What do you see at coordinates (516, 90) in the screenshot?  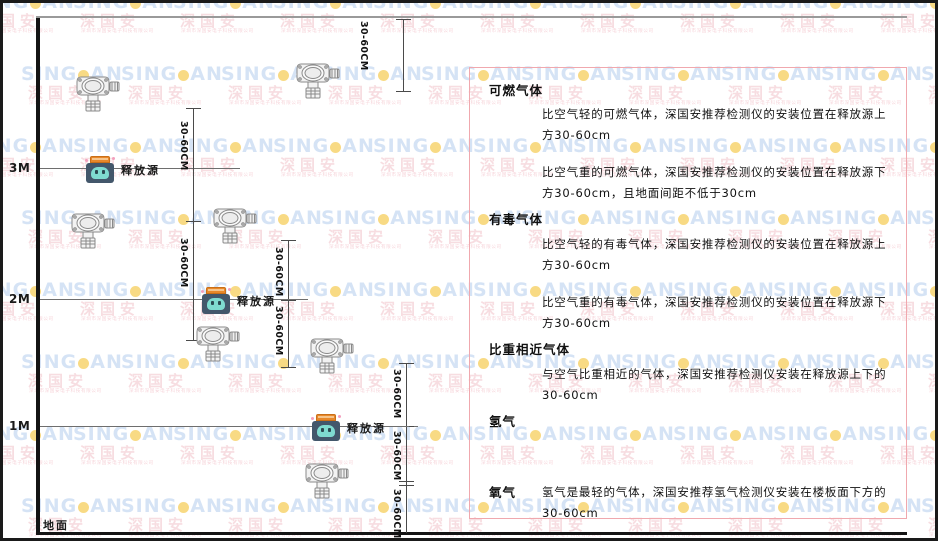 I see `panel-section-heading: 可燃气体` at bounding box center [516, 90].